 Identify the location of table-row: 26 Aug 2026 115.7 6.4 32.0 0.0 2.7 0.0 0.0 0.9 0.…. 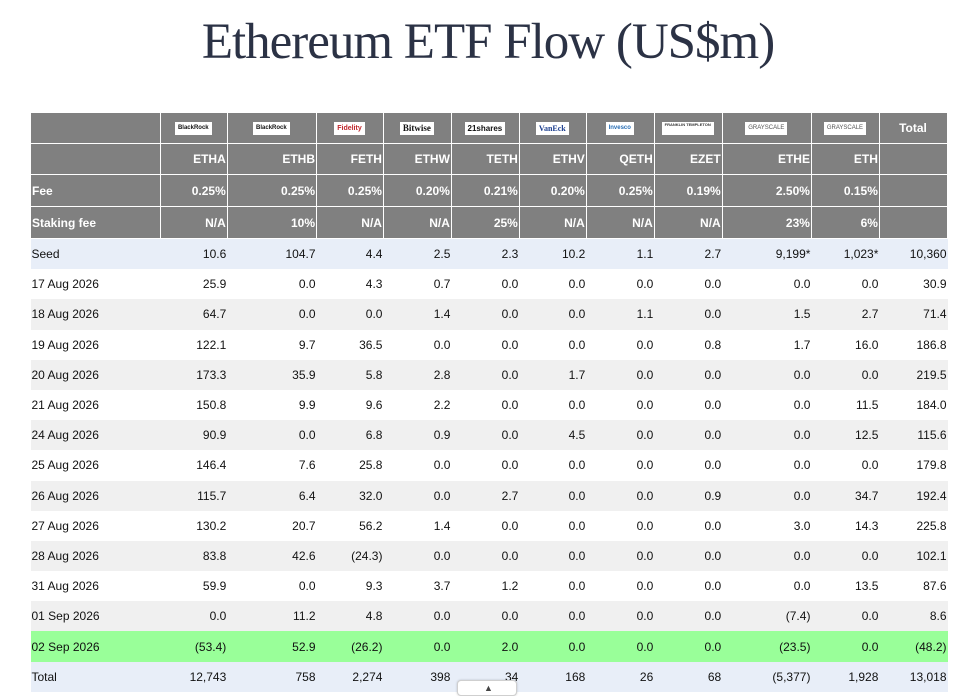
(489, 495).